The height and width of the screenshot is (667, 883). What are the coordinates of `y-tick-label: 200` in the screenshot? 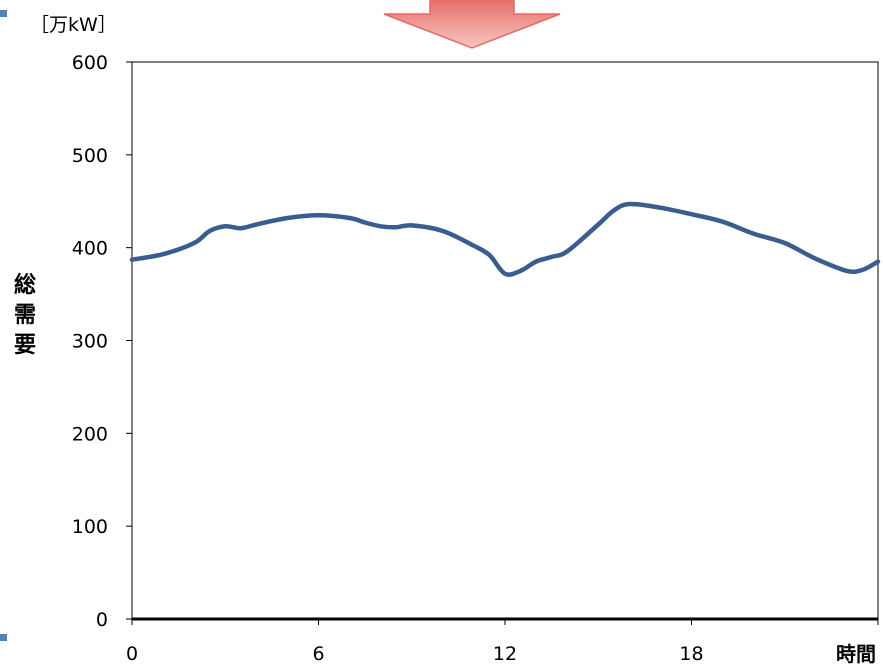 It's located at (90, 434).